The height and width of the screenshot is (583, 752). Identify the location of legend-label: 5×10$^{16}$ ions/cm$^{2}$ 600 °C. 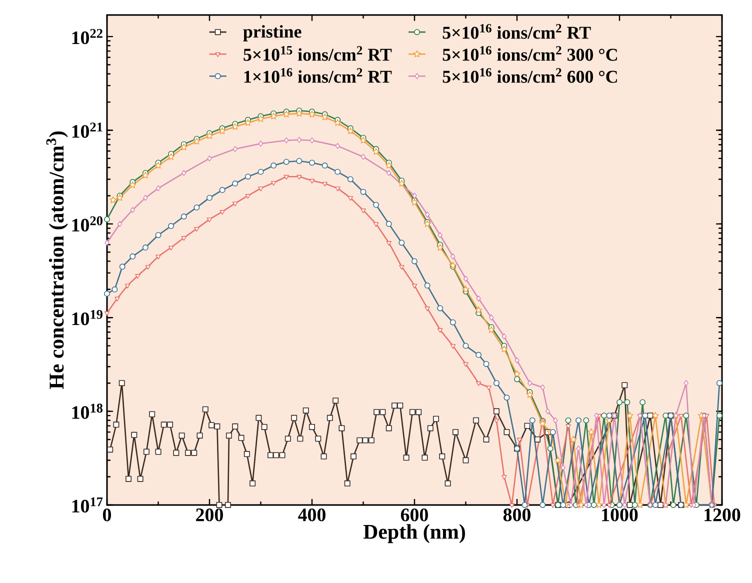
(529, 75).